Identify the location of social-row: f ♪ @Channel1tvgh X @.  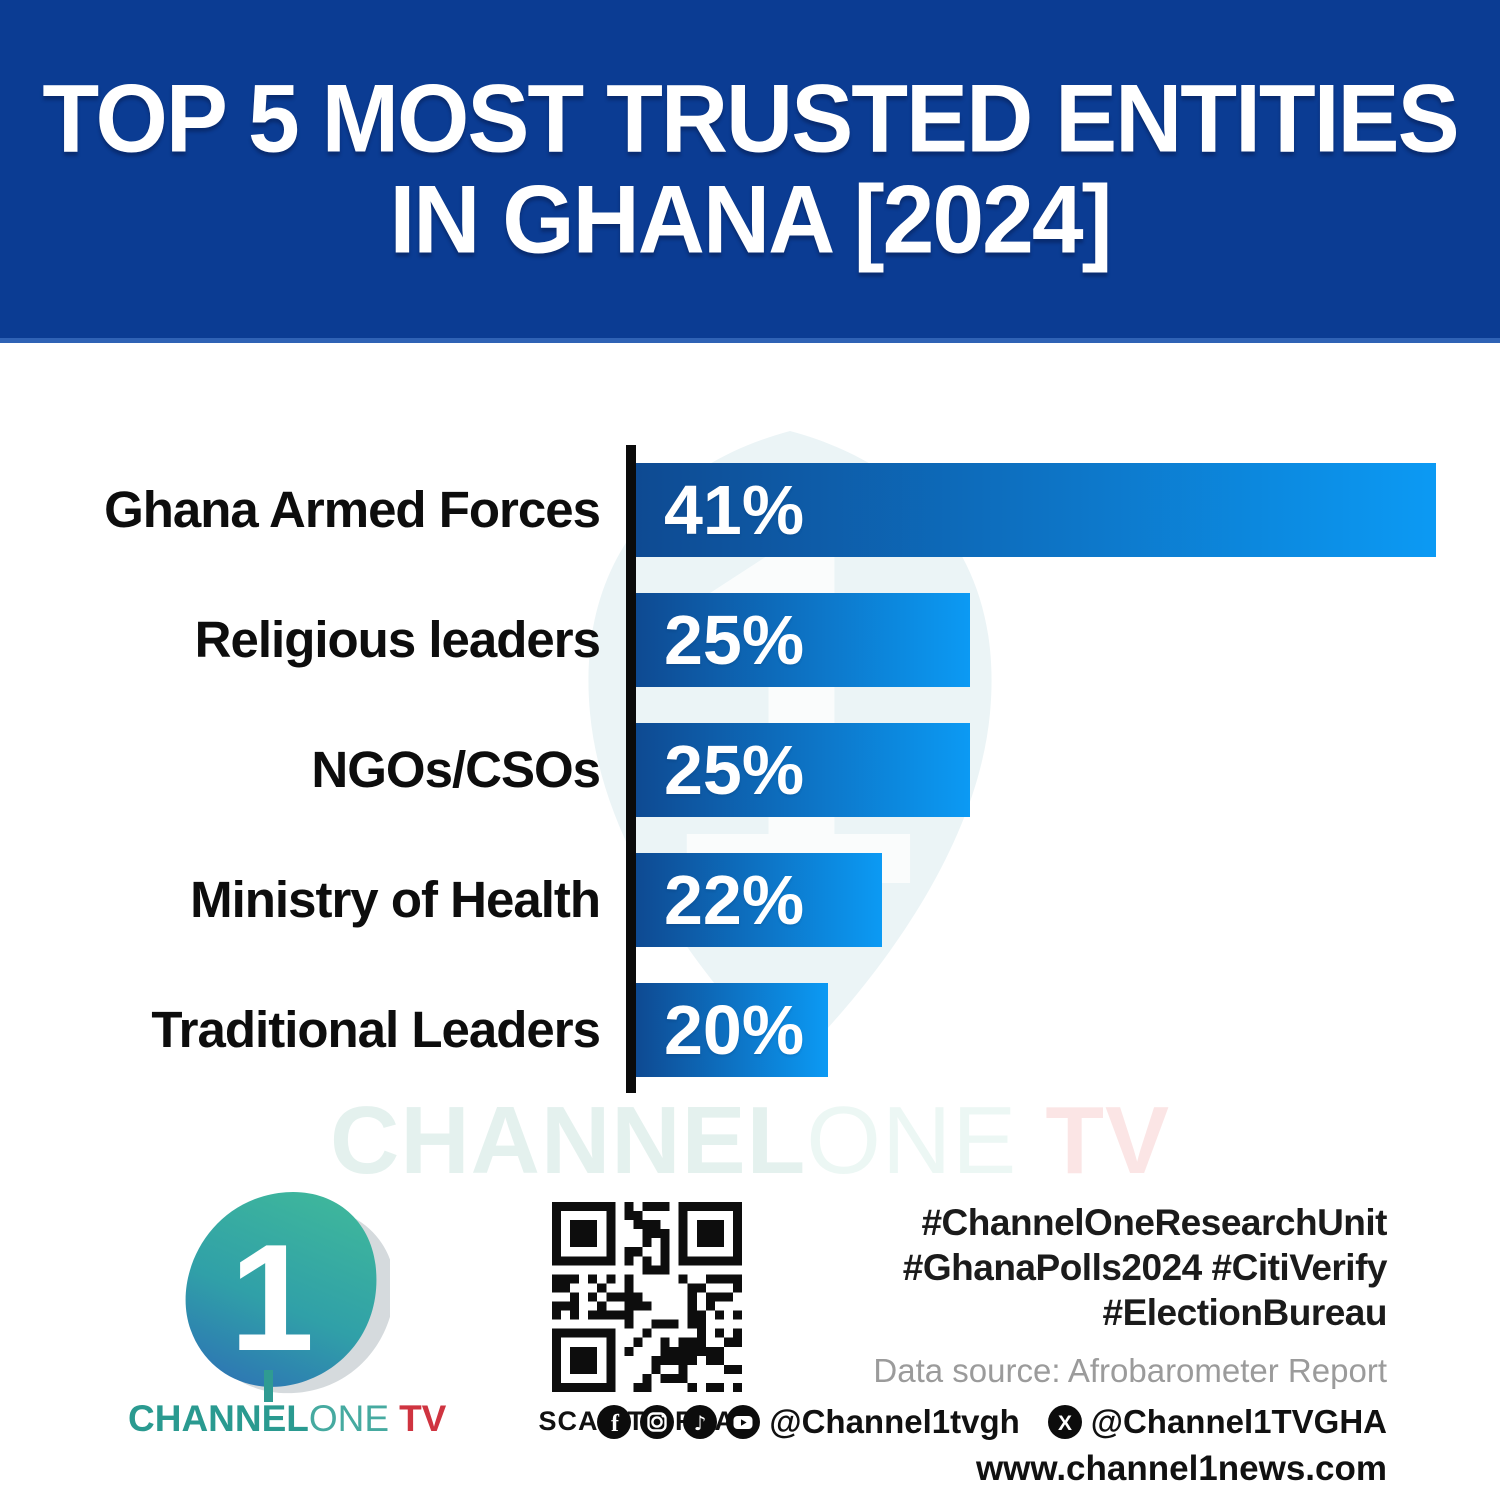
(992, 1422).